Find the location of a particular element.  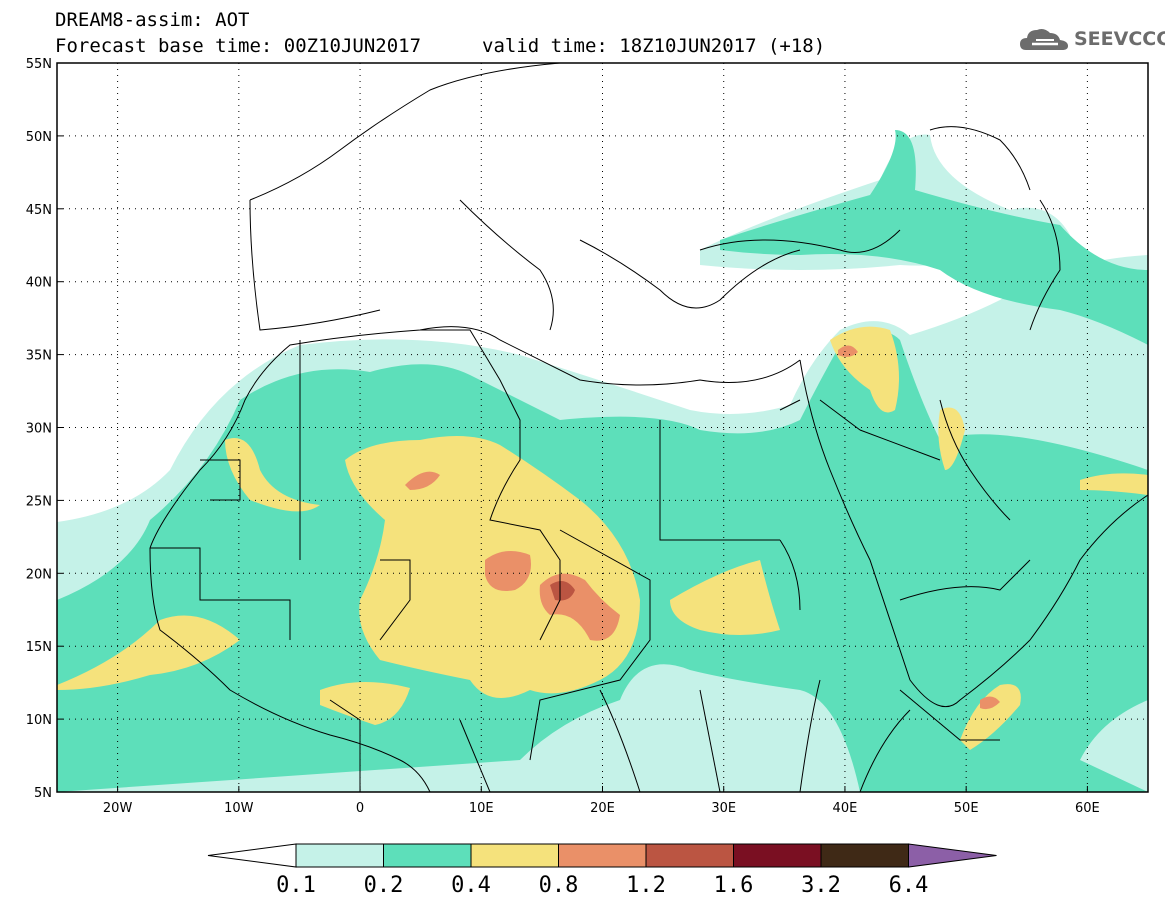

y-tick-label: 10N is located at coordinates (39, 720).